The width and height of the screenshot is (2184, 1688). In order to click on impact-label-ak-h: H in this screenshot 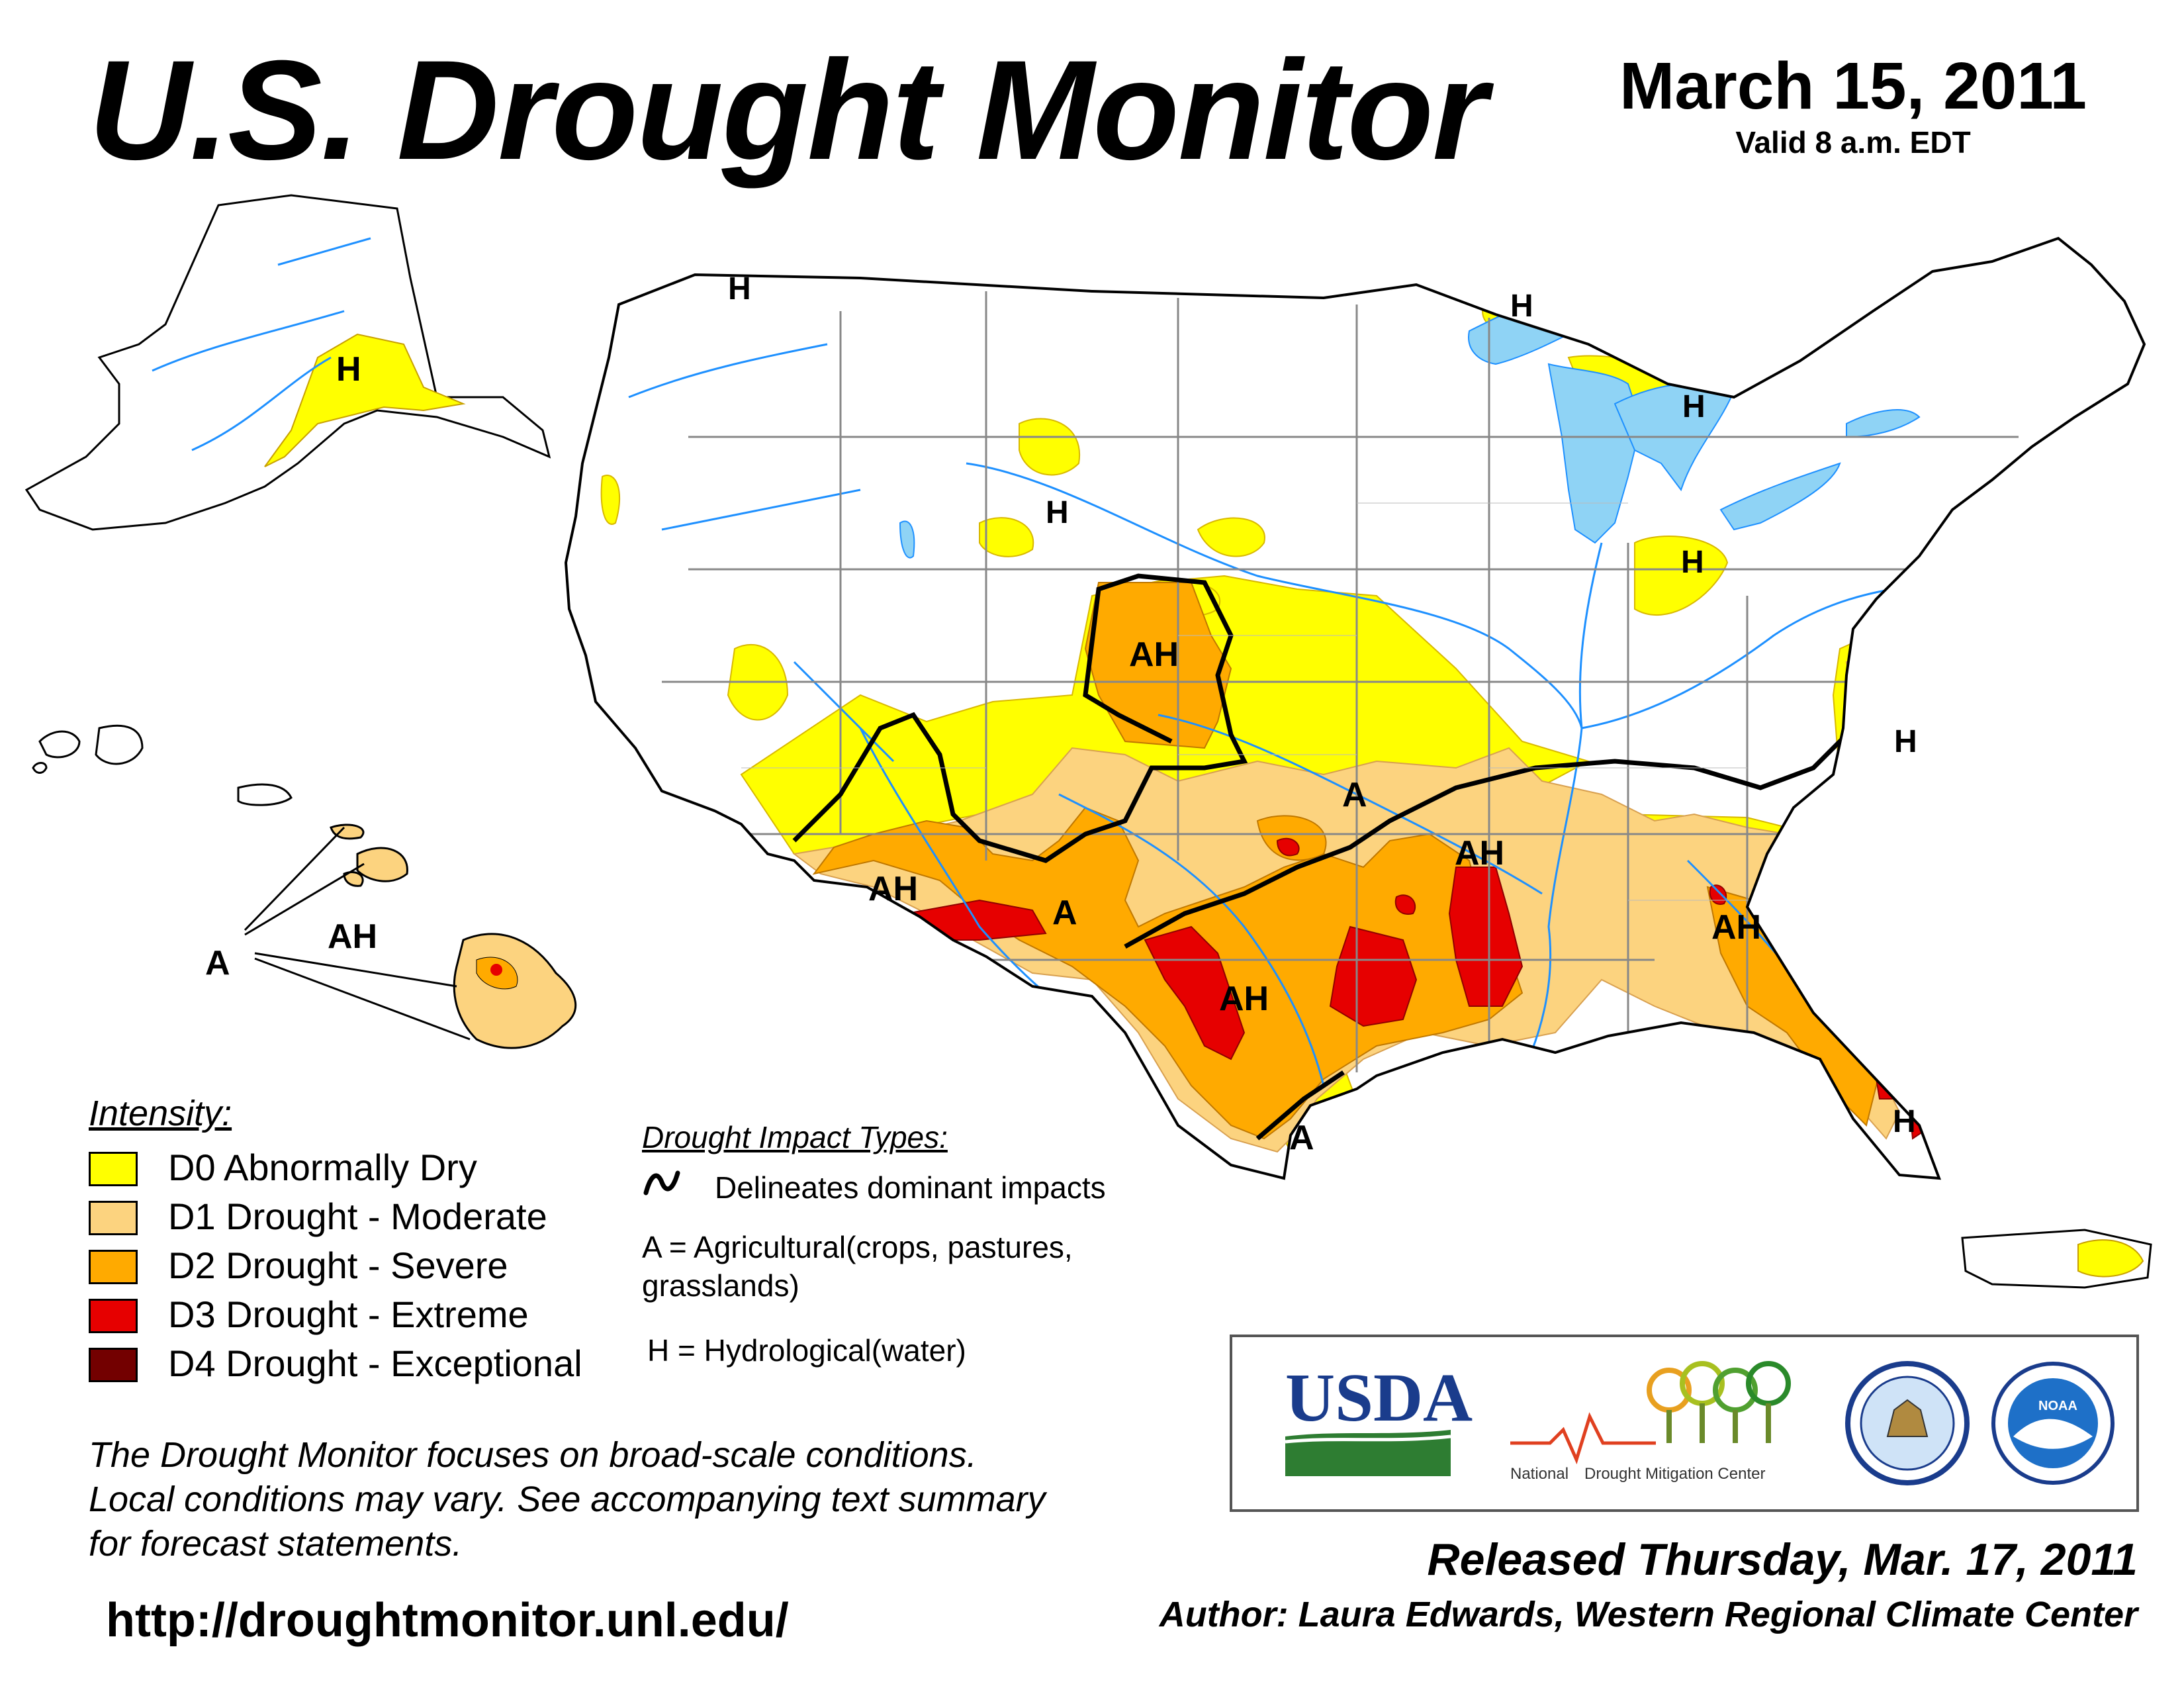, I will do `click(348, 369)`.